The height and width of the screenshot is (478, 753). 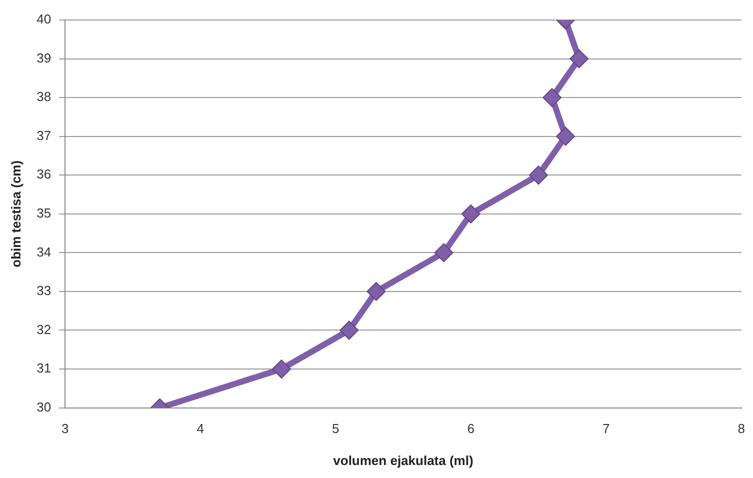 What do you see at coordinates (44, 96) in the screenshot?
I see `y-tick-label: 38` at bounding box center [44, 96].